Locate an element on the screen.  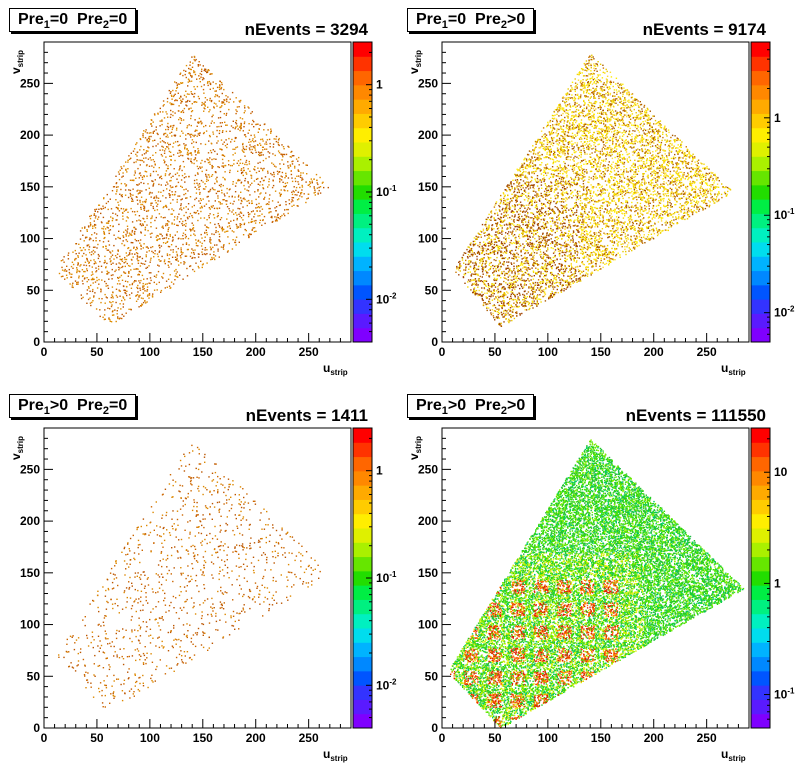
y-tick-label: 200 is located at coordinates (30, 521).